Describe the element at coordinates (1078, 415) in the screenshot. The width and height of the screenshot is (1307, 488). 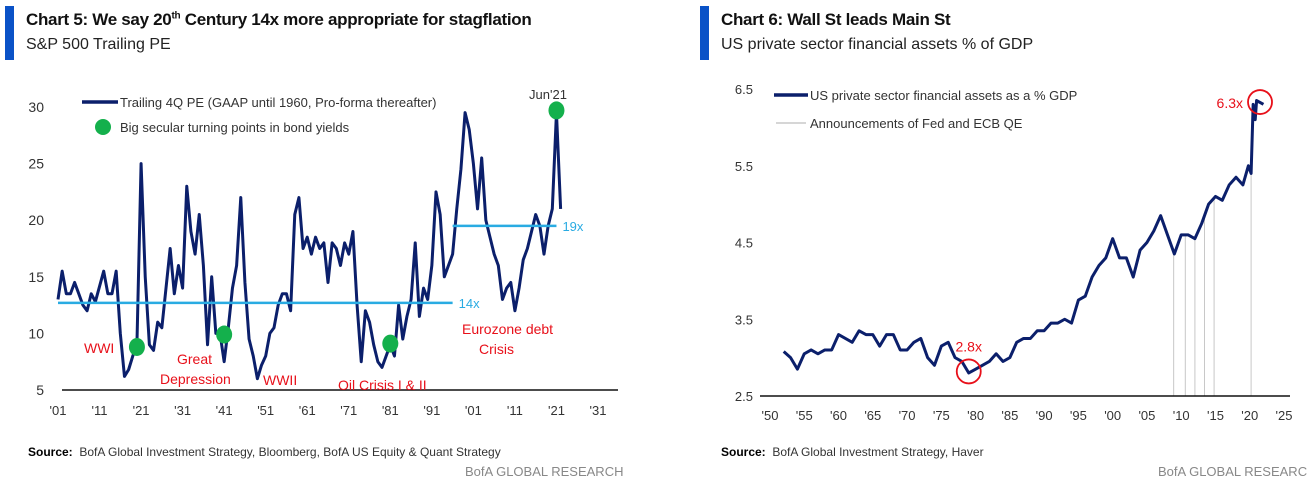
I see `x-tick-label: '95` at that location.